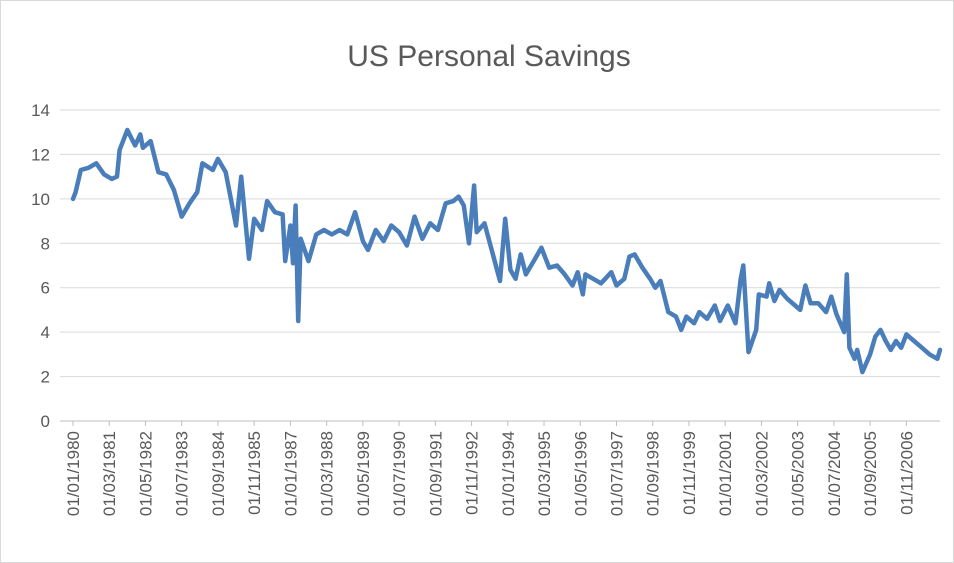 The width and height of the screenshot is (954, 563). What do you see at coordinates (45, 332) in the screenshot?
I see `y-tick-label: 4` at bounding box center [45, 332].